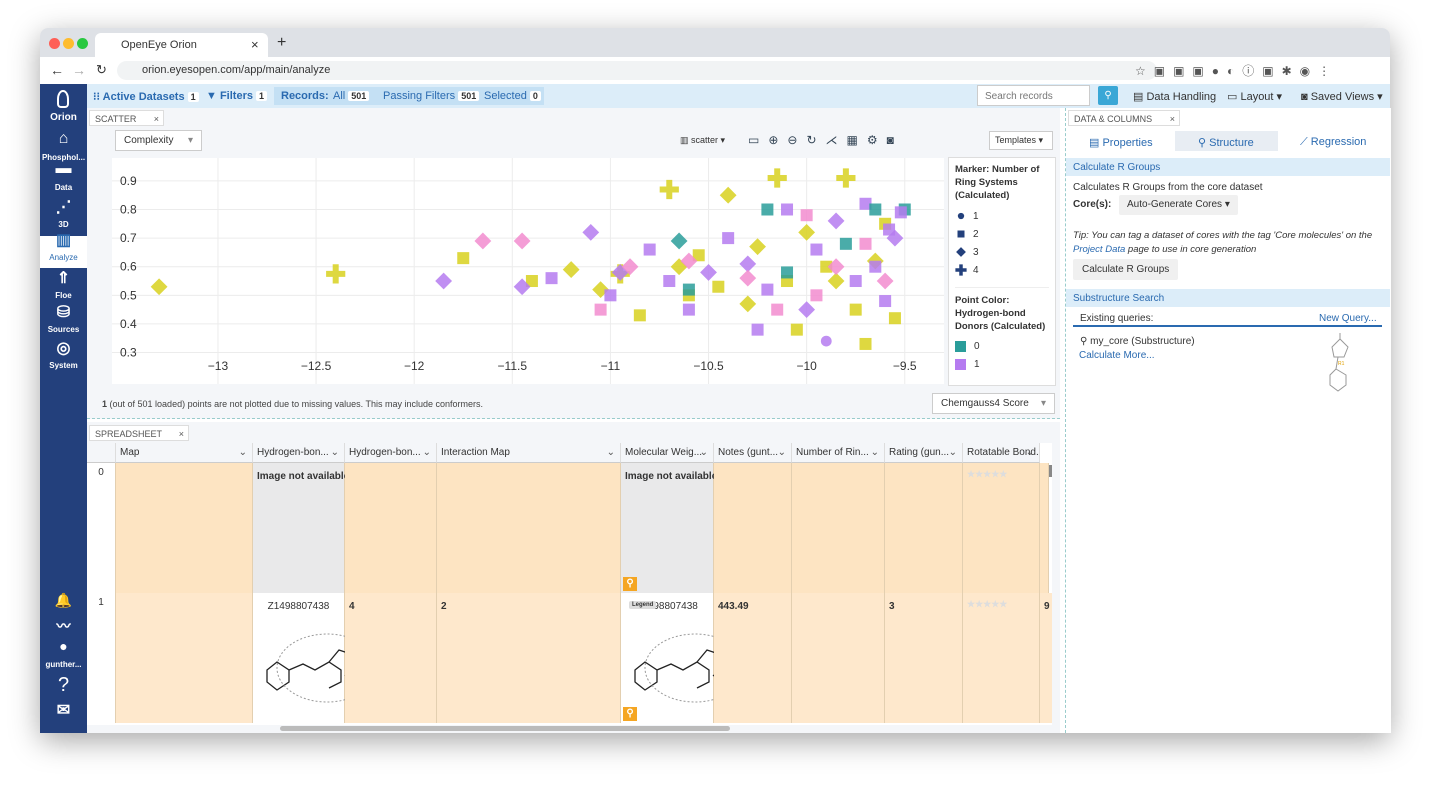 This screenshot has width=1430, height=791. Describe the element at coordinates (1226, 143) in the screenshot. I see `structure-tab: ⚲ Structure` at that location.